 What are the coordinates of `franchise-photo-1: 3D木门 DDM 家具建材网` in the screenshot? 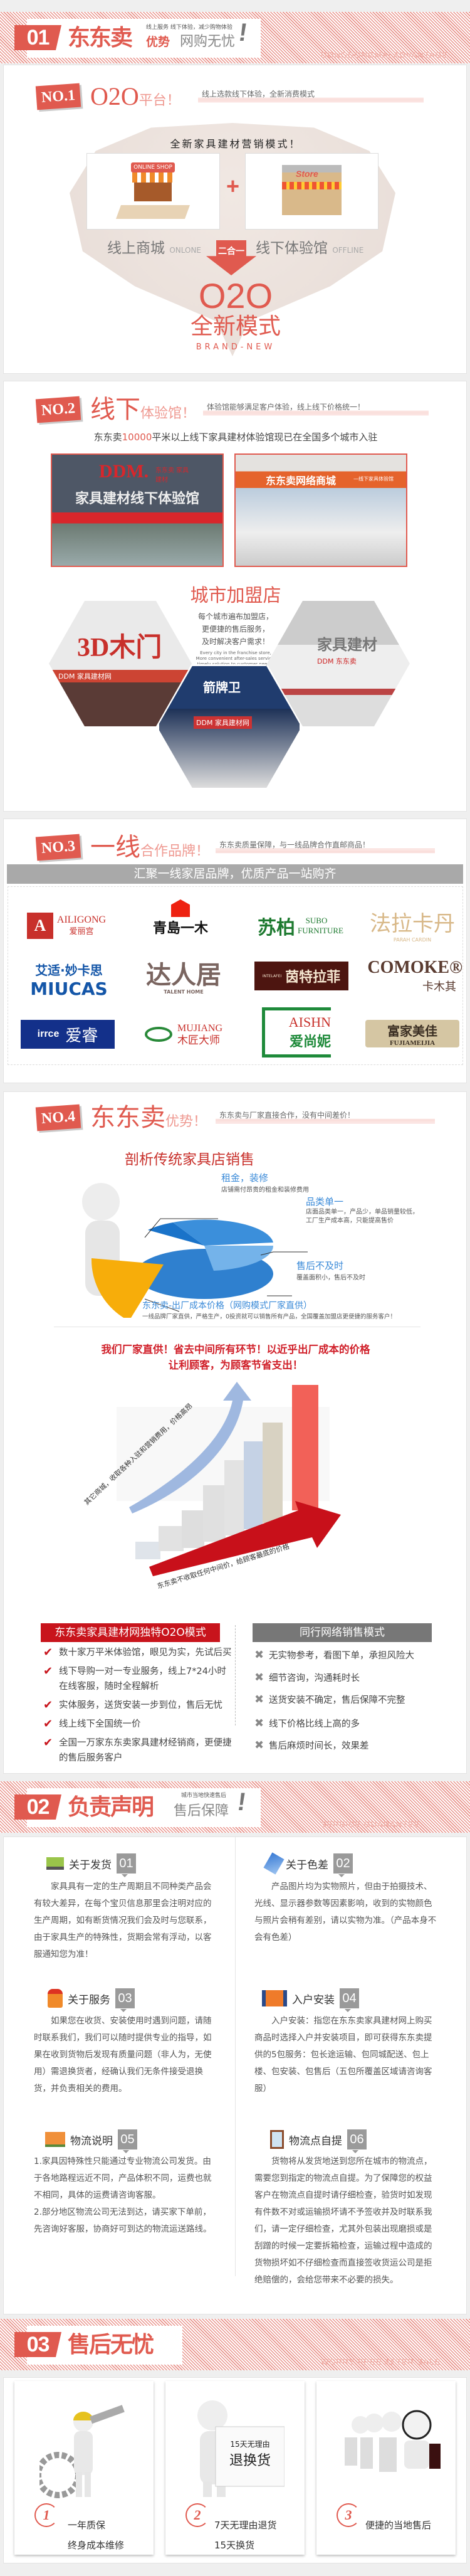 It's located at (121, 663).